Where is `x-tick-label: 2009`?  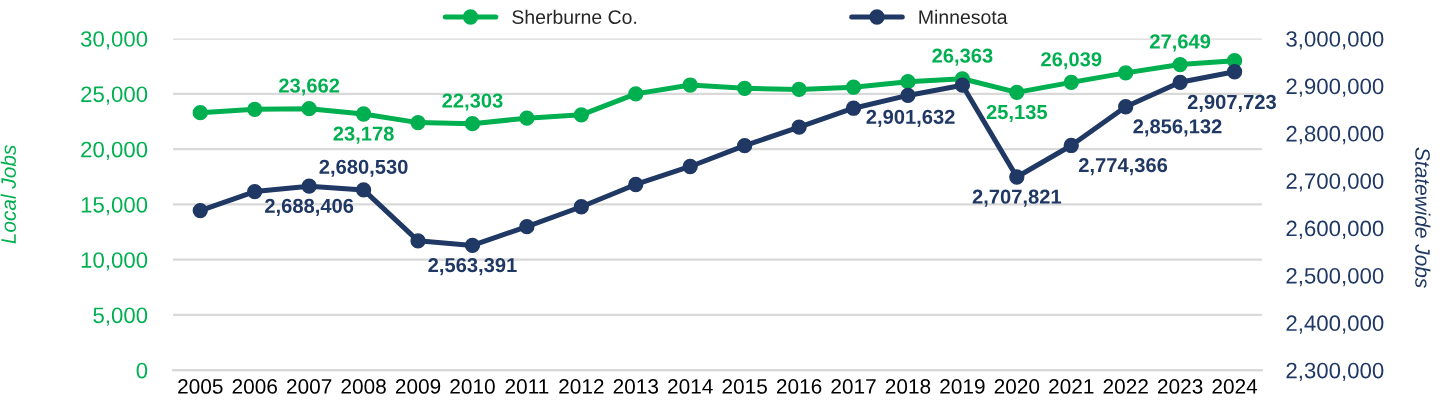 x-tick-label: 2009 is located at coordinates (418, 386).